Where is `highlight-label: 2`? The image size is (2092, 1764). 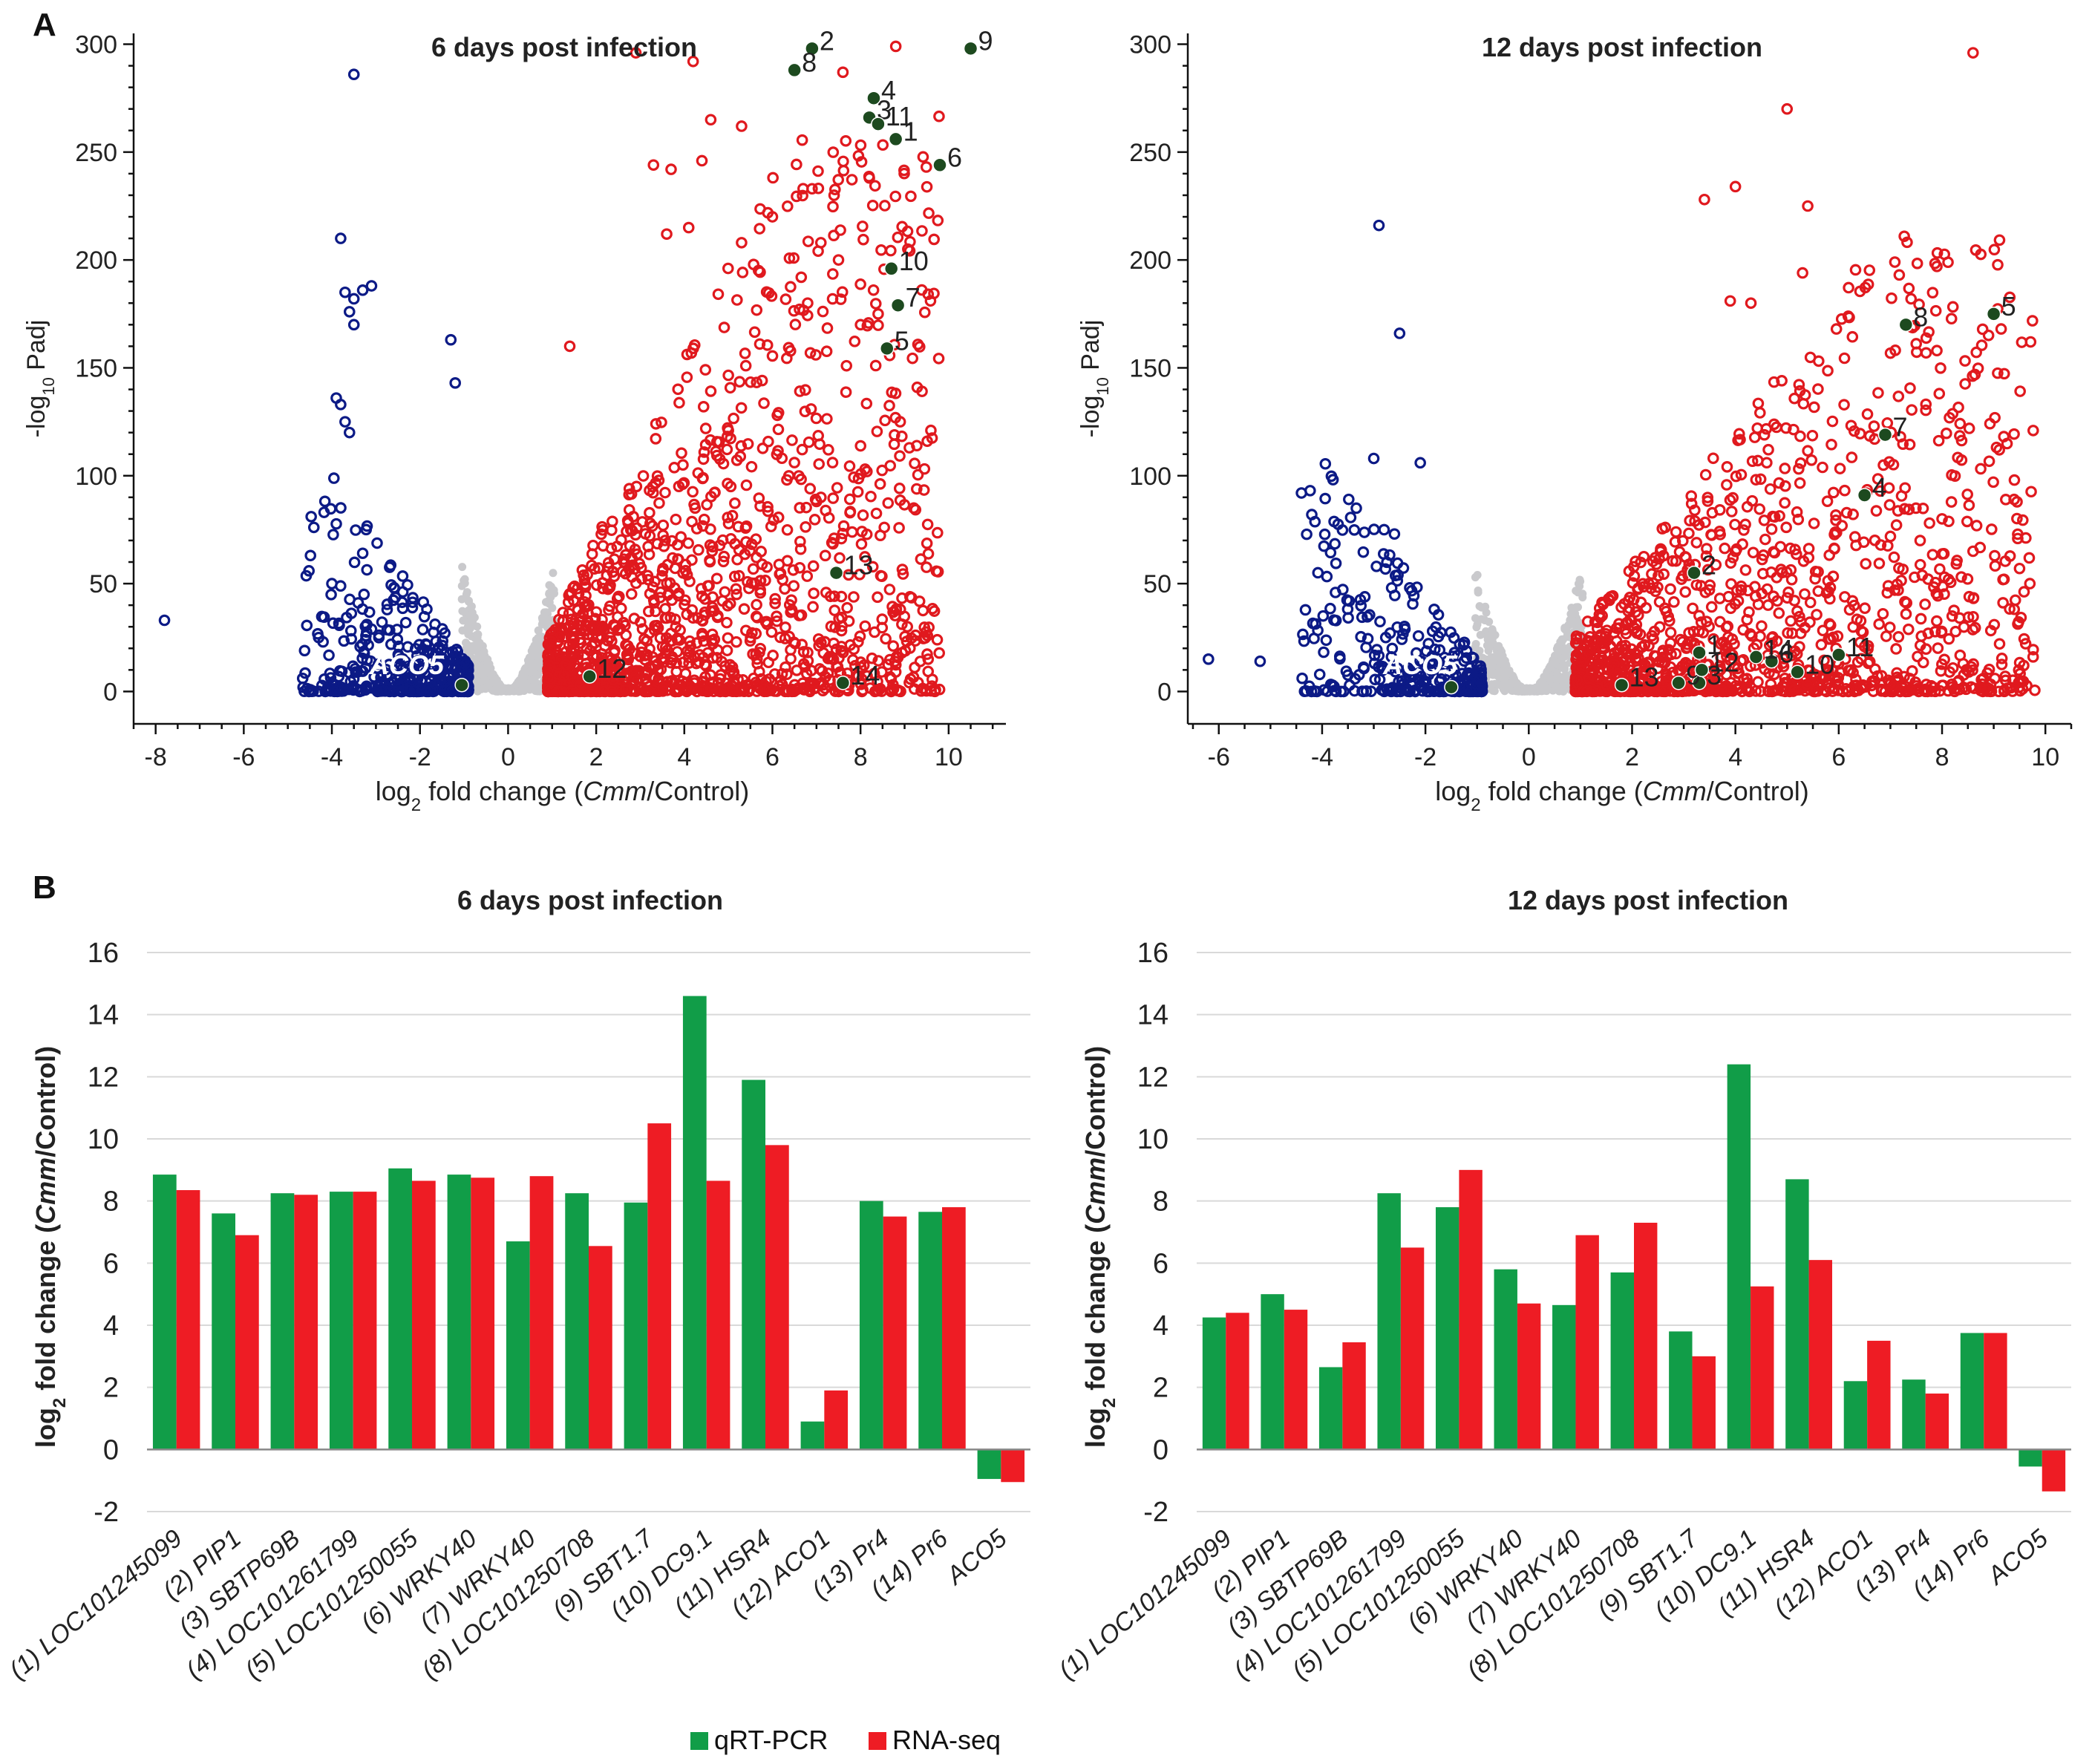 highlight-label: 2 is located at coordinates (827, 40).